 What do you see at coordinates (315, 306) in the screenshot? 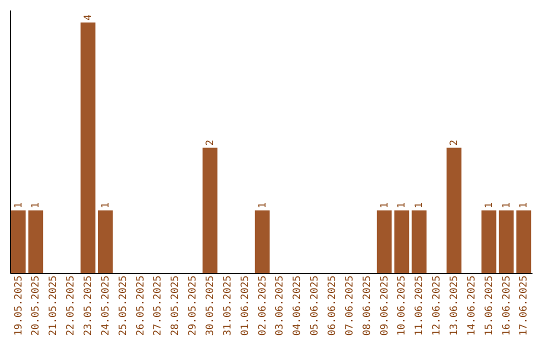
I see `x-tick-label: 05.06.2025` at bounding box center [315, 306].